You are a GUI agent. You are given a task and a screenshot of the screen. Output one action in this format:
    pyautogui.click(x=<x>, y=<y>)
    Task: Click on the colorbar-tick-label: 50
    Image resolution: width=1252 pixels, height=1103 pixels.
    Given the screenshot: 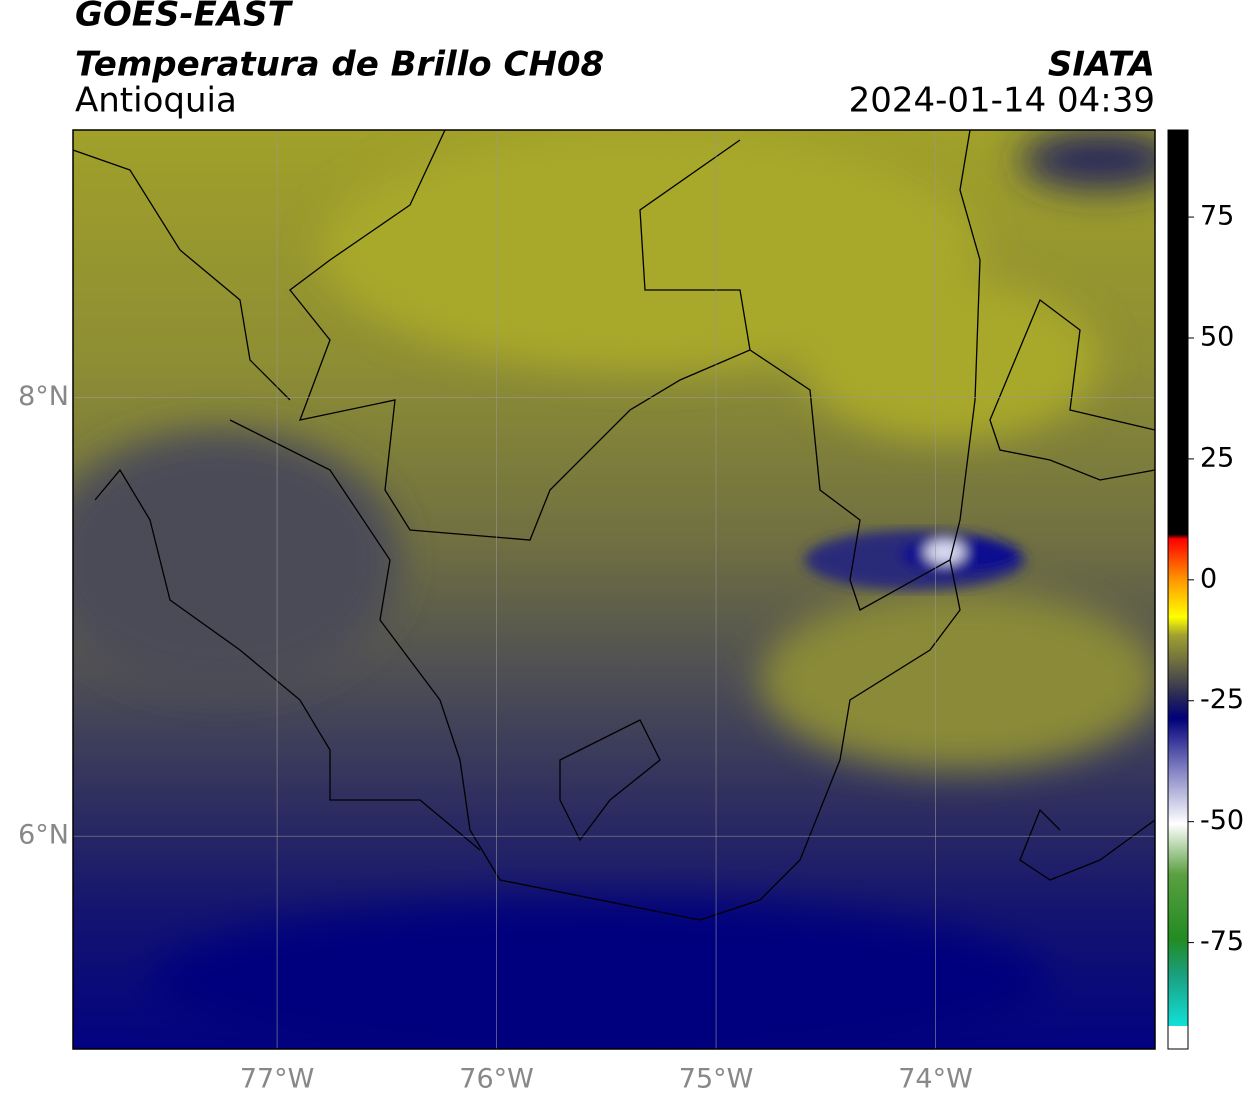 What is the action you would take?
    pyautogui.click(x=1217, y=336)
    